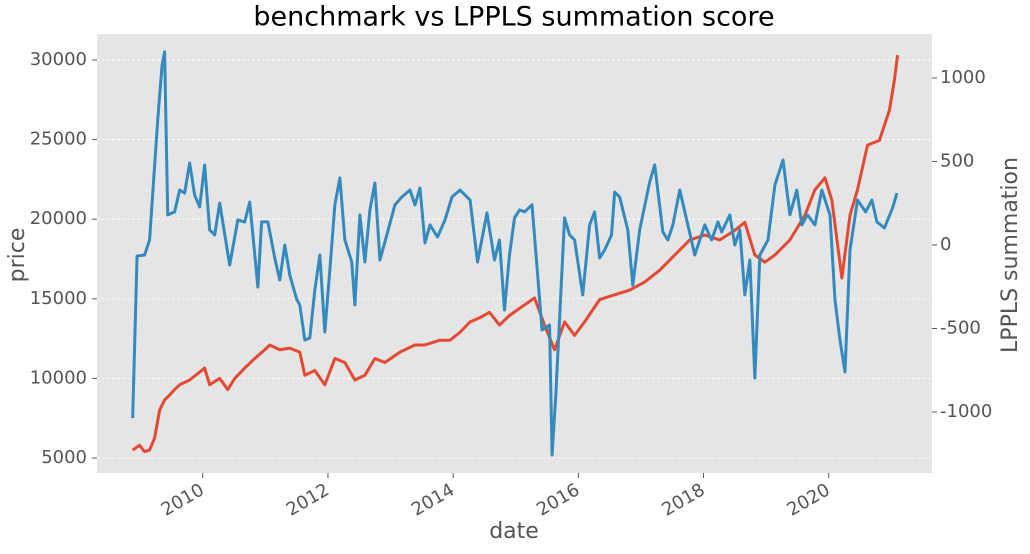 The width and height of the screenshot is (1030, 554). What do you see at coordinates (683, 499) in the screenshot?
I see `x-tick-label: 2018` at bounding box center [683, 499].